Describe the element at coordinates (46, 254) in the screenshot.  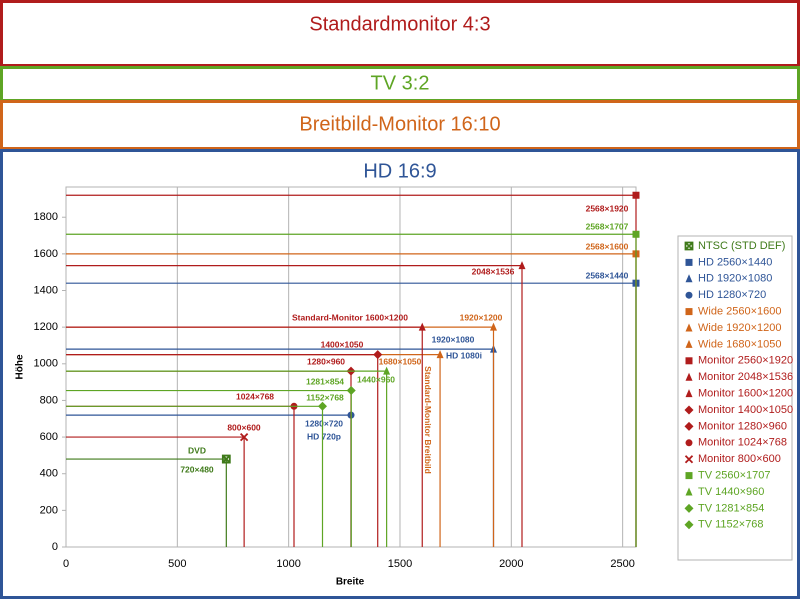
I see `y-tick-label: 1600` at that location.